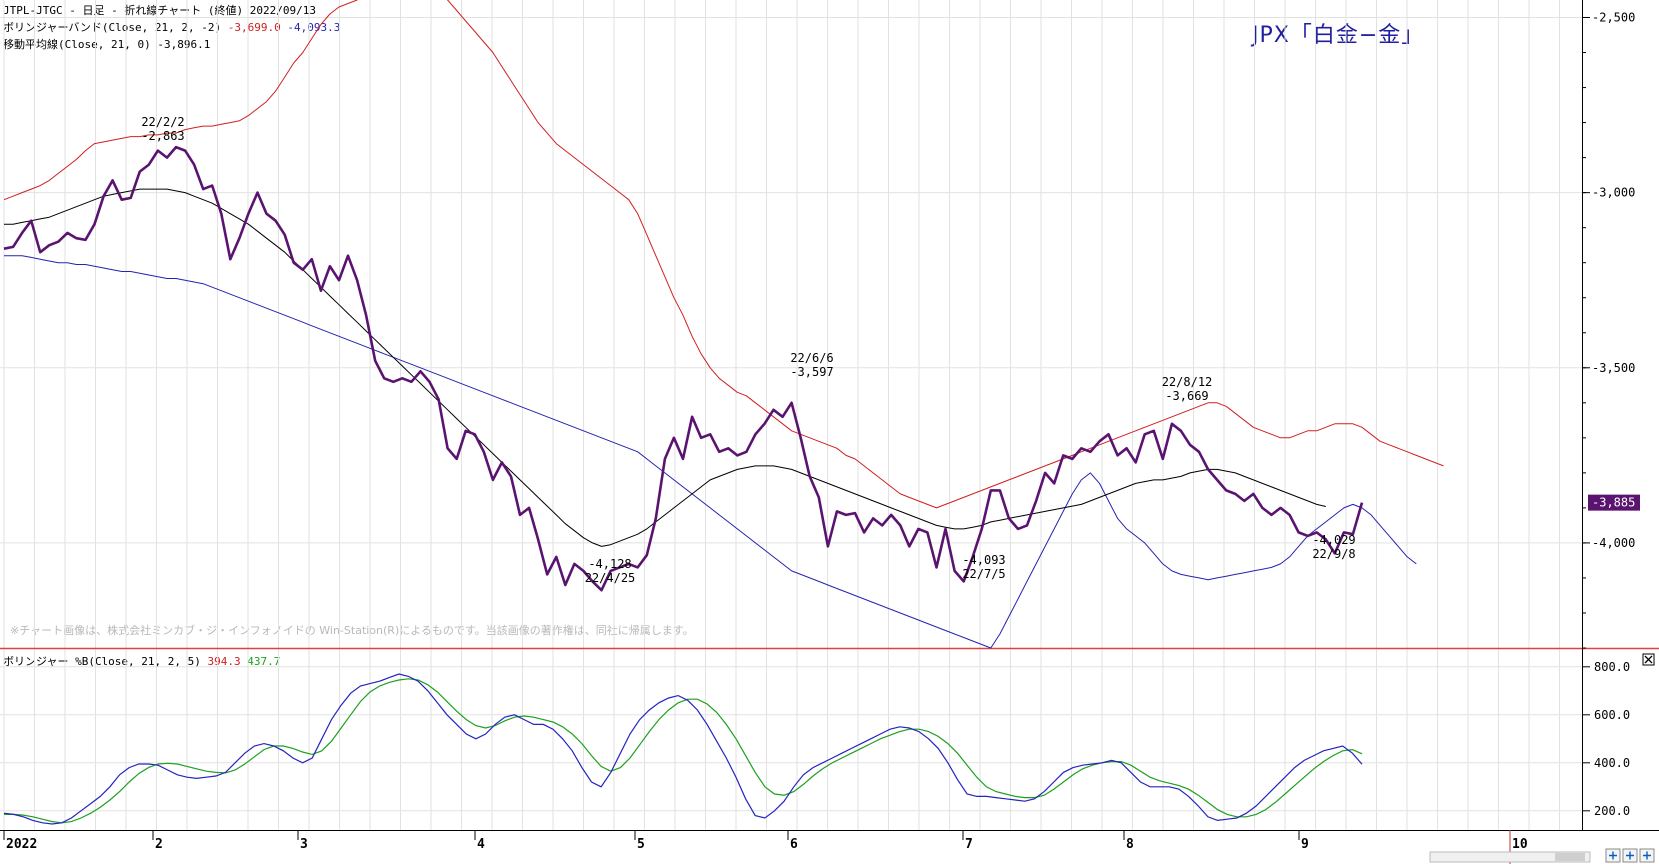 The height and width of the screenshot is (864, 1659). I want to click on y-tick-label-sub: 200.0, so click(1612, 811).